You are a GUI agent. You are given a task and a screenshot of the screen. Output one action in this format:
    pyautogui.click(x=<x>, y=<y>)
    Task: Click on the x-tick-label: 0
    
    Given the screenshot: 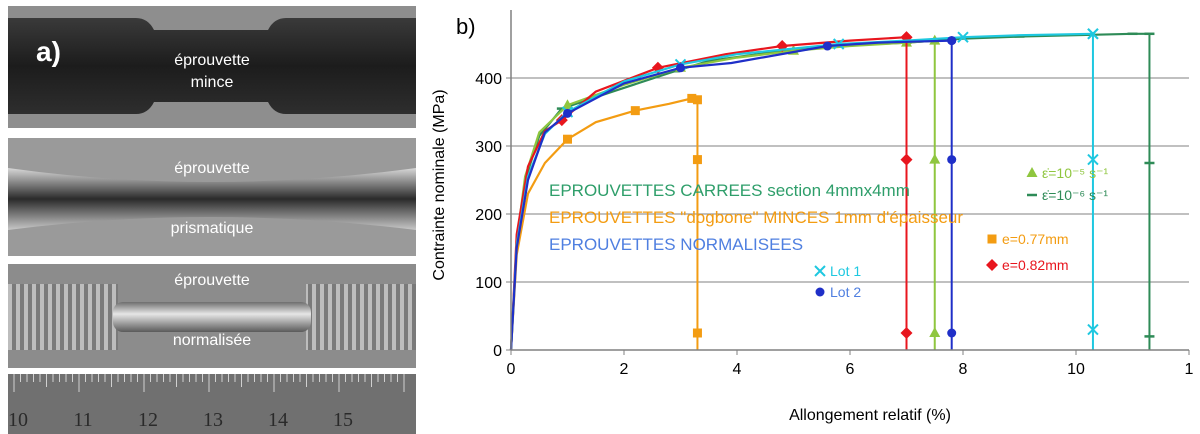 What is the action you would take?
    pyautogui.click(x=511, y=369)
    